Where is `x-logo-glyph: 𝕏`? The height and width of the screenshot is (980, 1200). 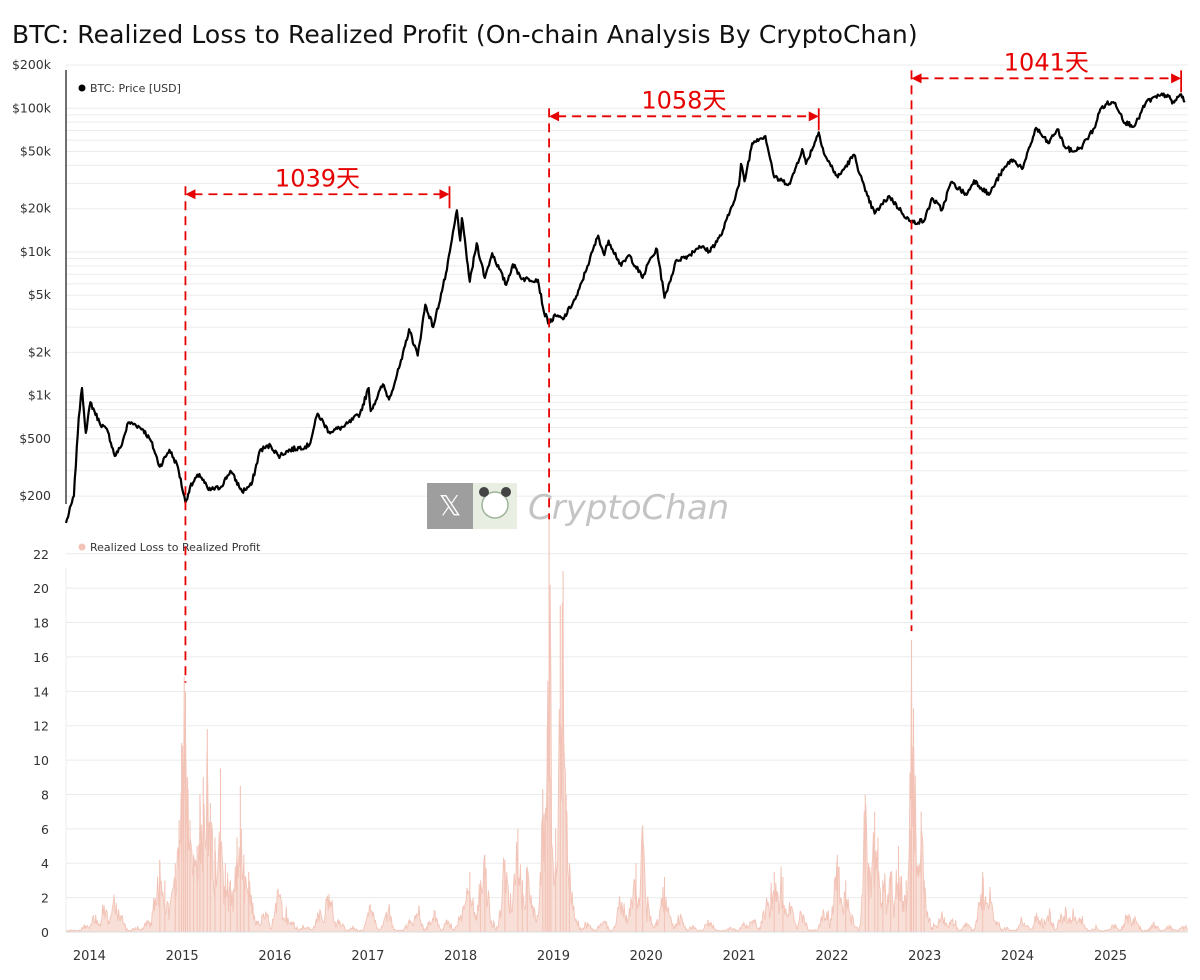
x-logo-glyph: 𝕏 is located at coordinates (450, 505).